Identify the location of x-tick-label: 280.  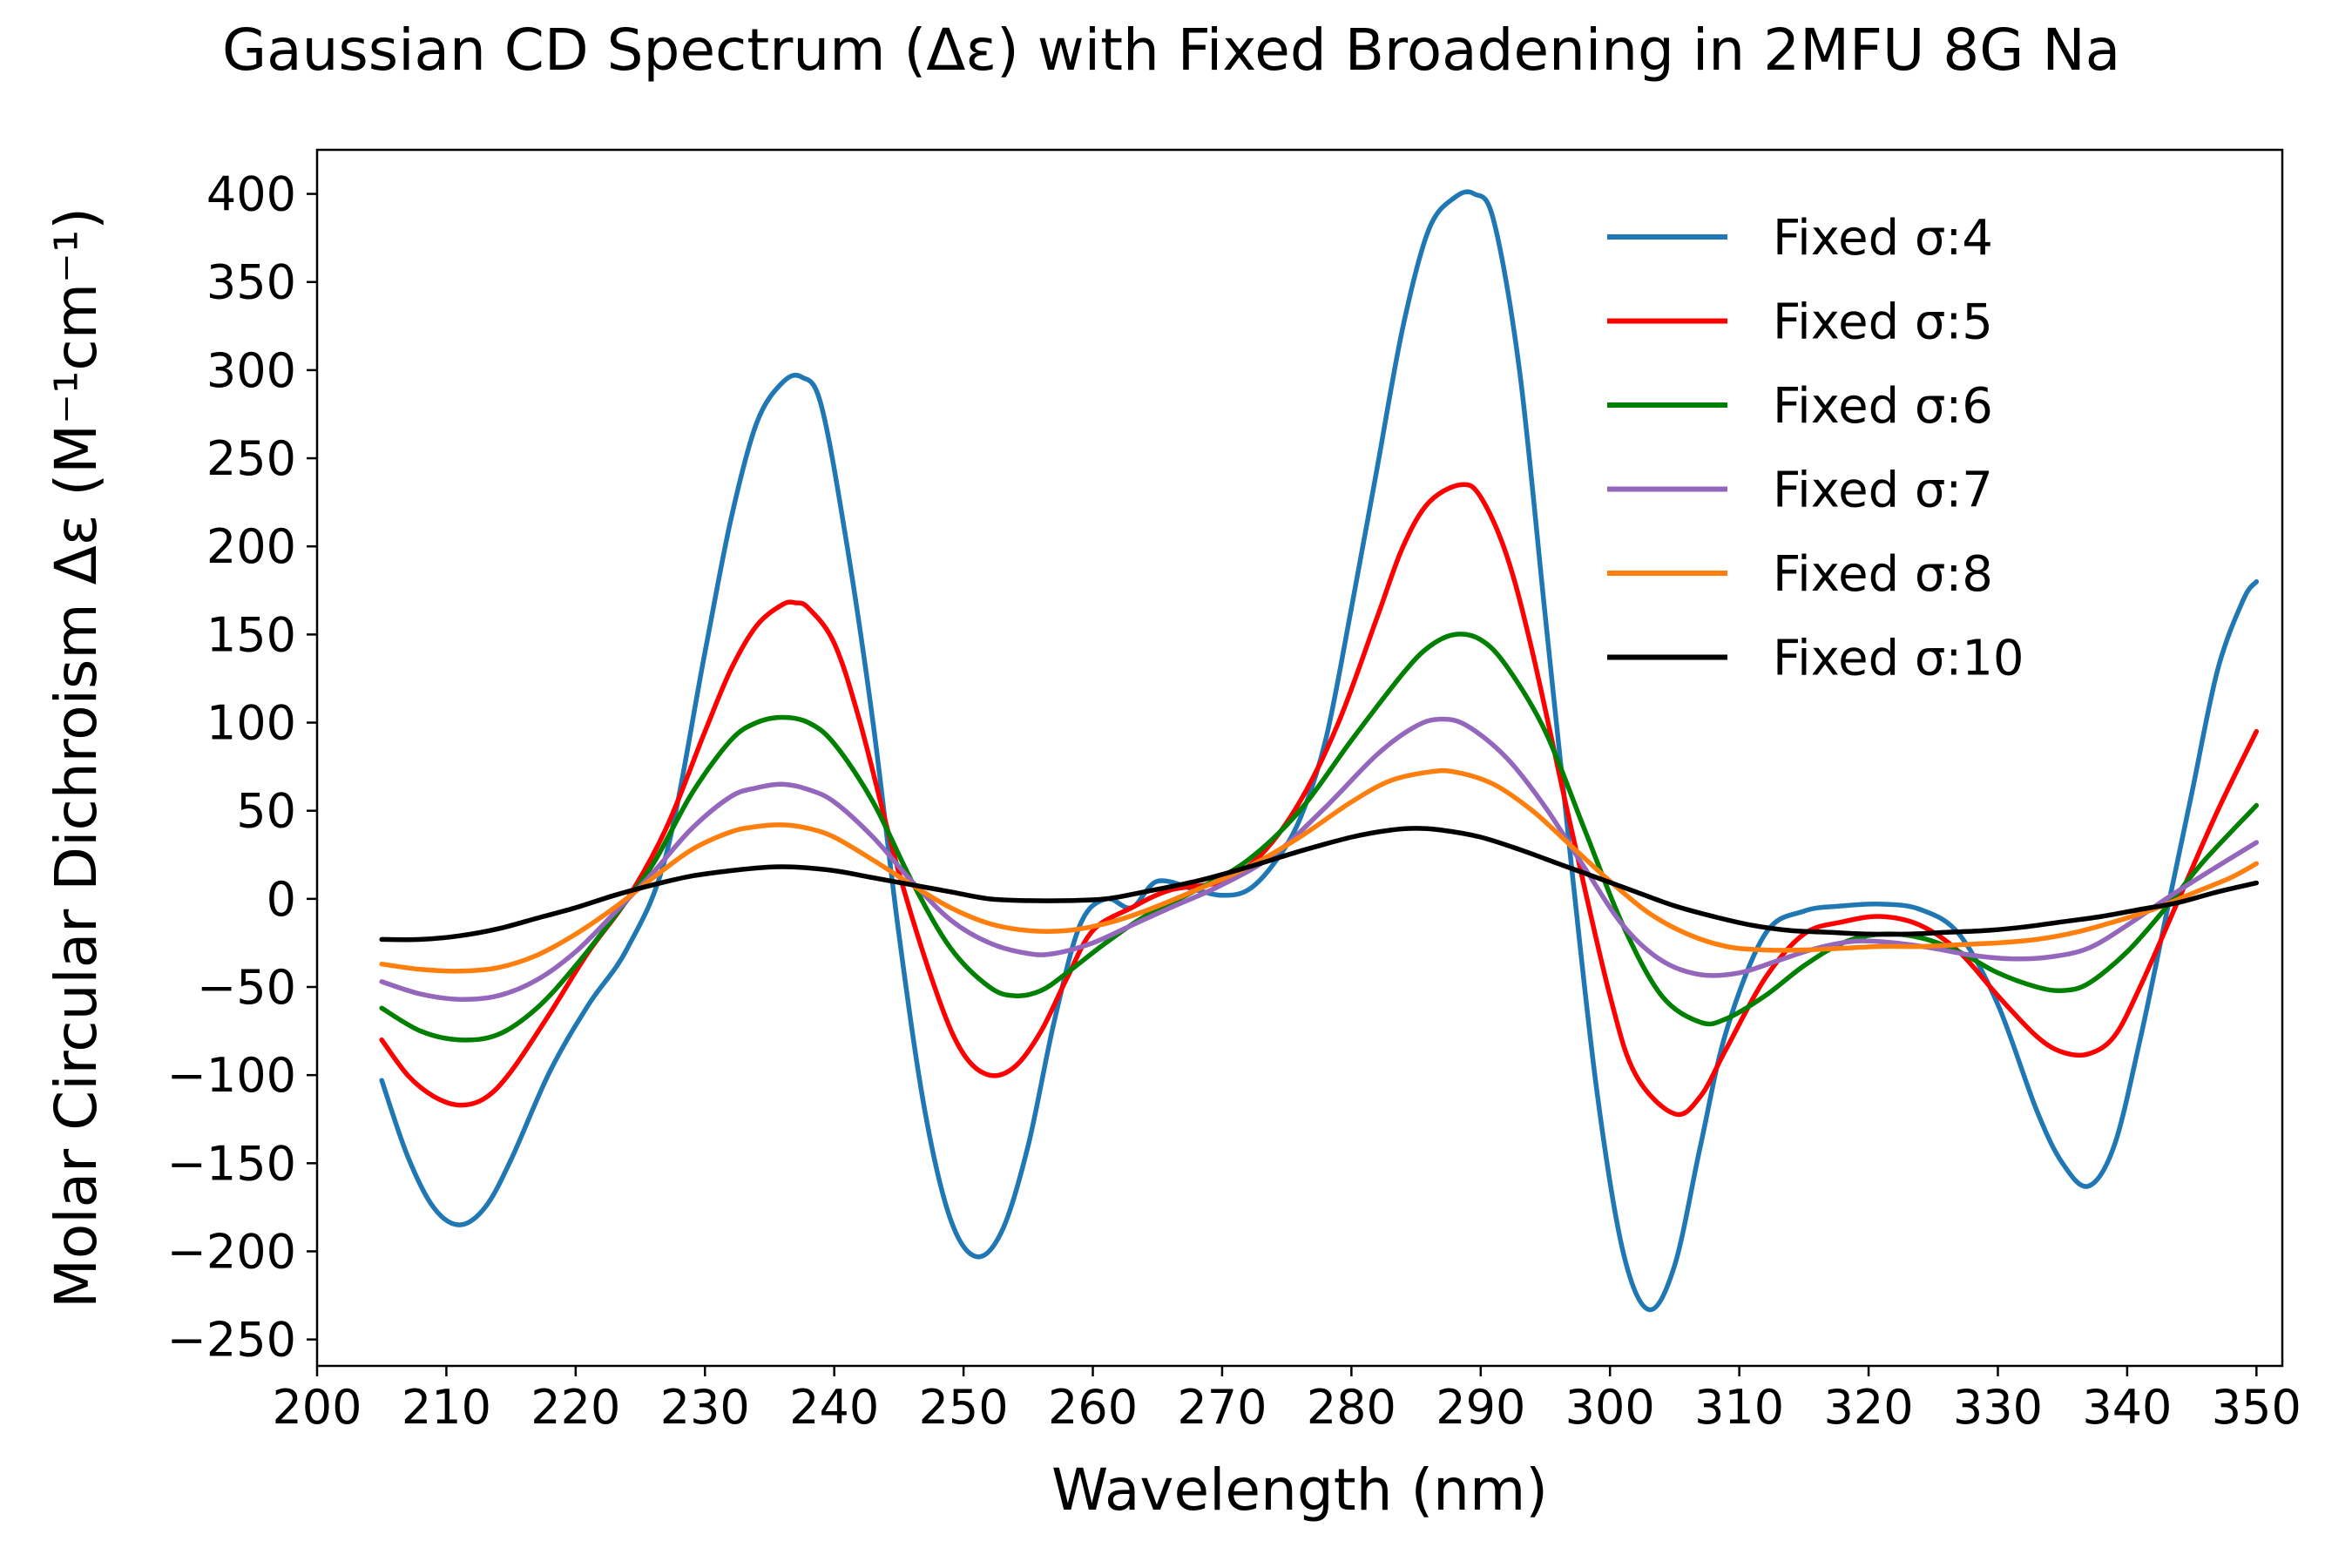
(1351, 1408).